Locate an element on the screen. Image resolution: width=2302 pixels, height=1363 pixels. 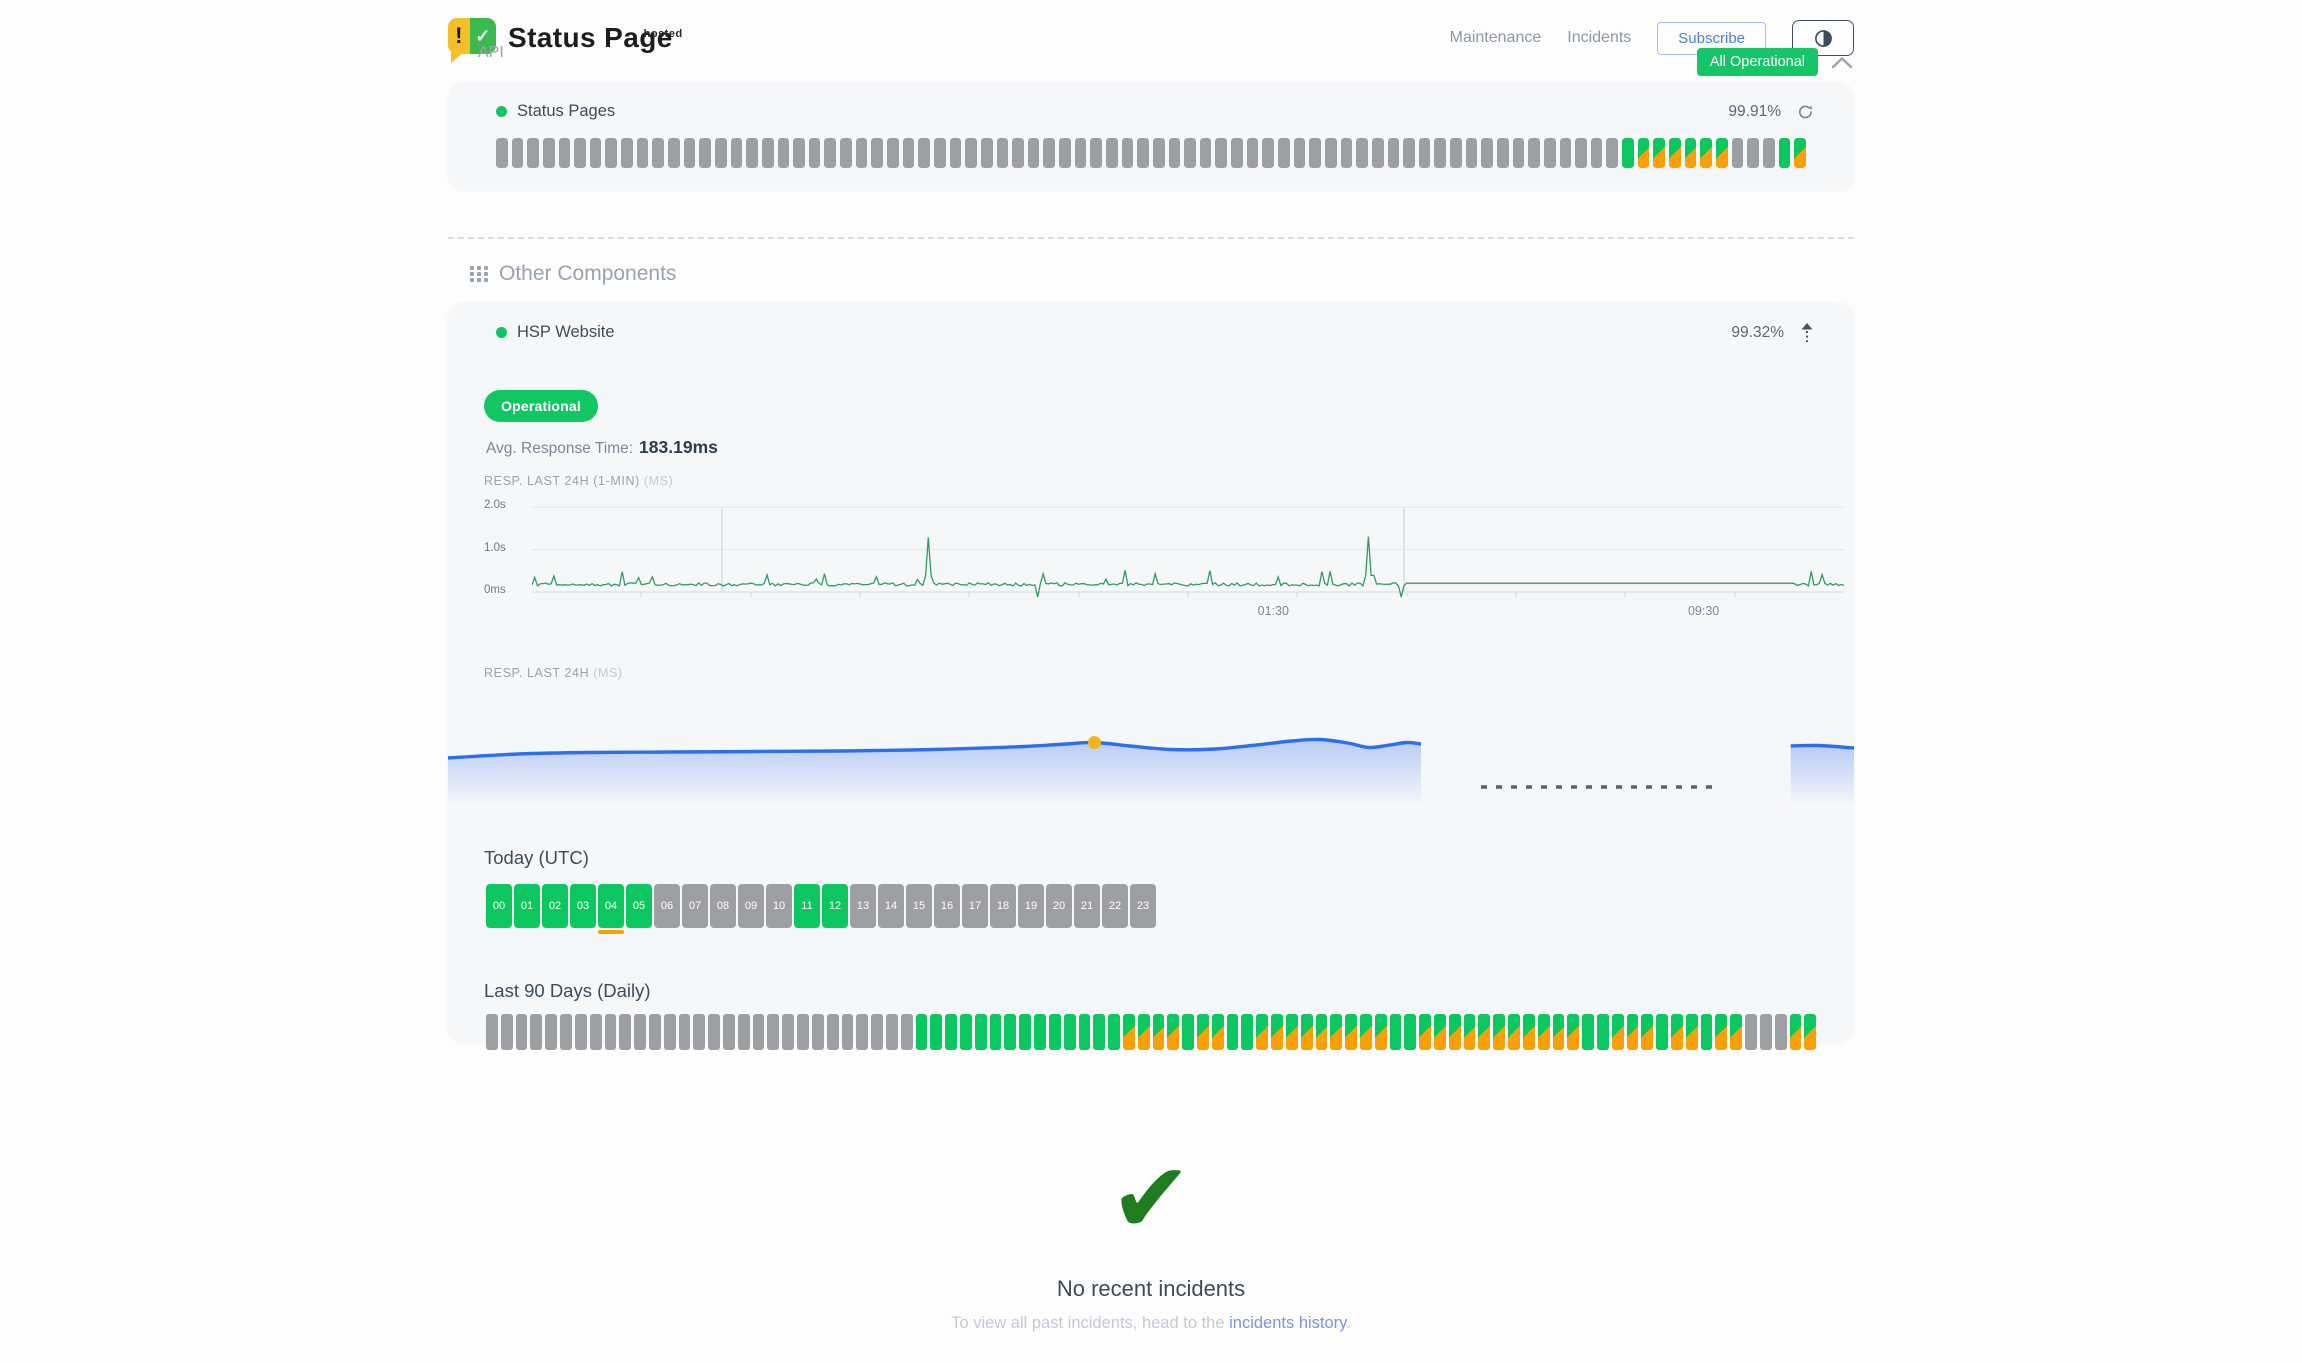
incidents-history-link: incidents history is located at coordinates (1288, 1323).